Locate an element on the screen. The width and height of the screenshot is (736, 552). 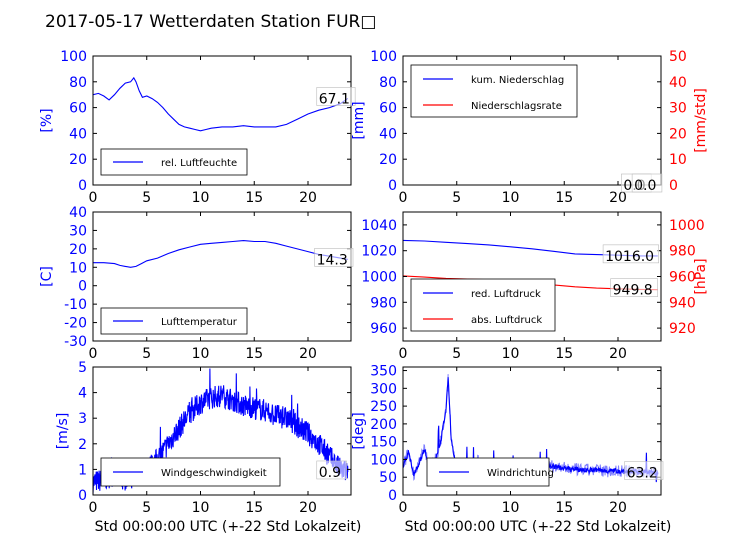
y-tick-label: 50 is located at coordinates (388, 478).